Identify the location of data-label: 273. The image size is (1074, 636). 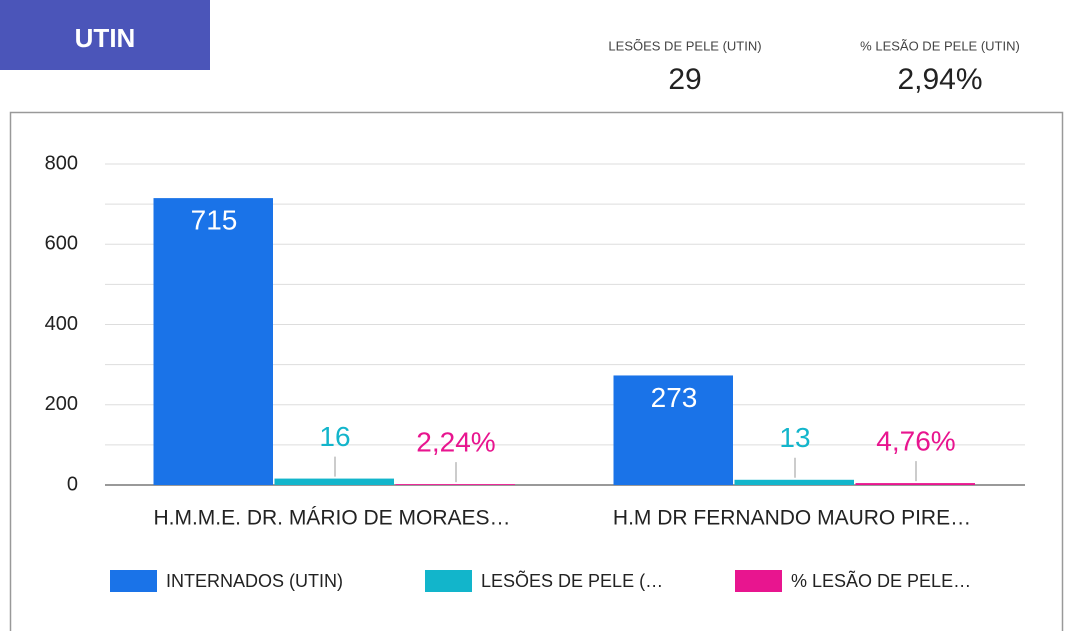
(674, 397).